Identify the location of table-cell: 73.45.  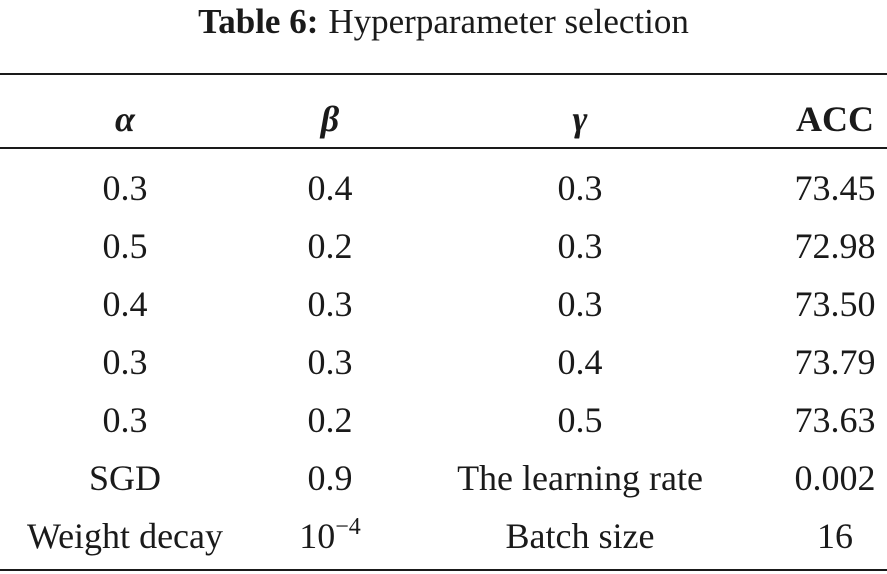
(835, 188).